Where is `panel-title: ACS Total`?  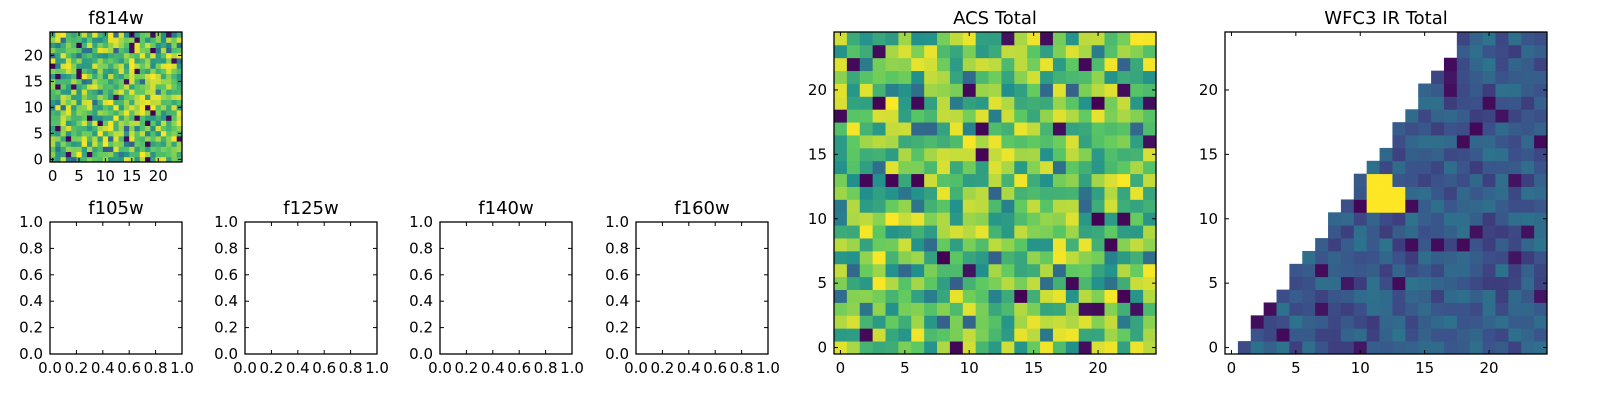 panel-title: ACS Total is located at coordinates (995, 18).